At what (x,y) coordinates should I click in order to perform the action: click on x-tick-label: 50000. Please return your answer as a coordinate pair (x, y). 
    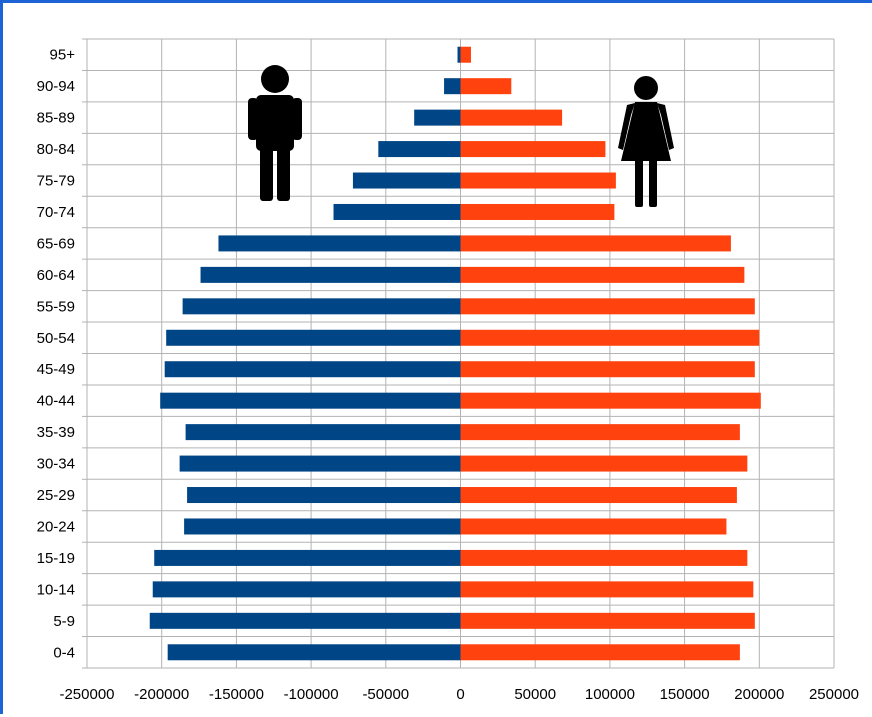
    Looking at the image, I should click on (535, 694).